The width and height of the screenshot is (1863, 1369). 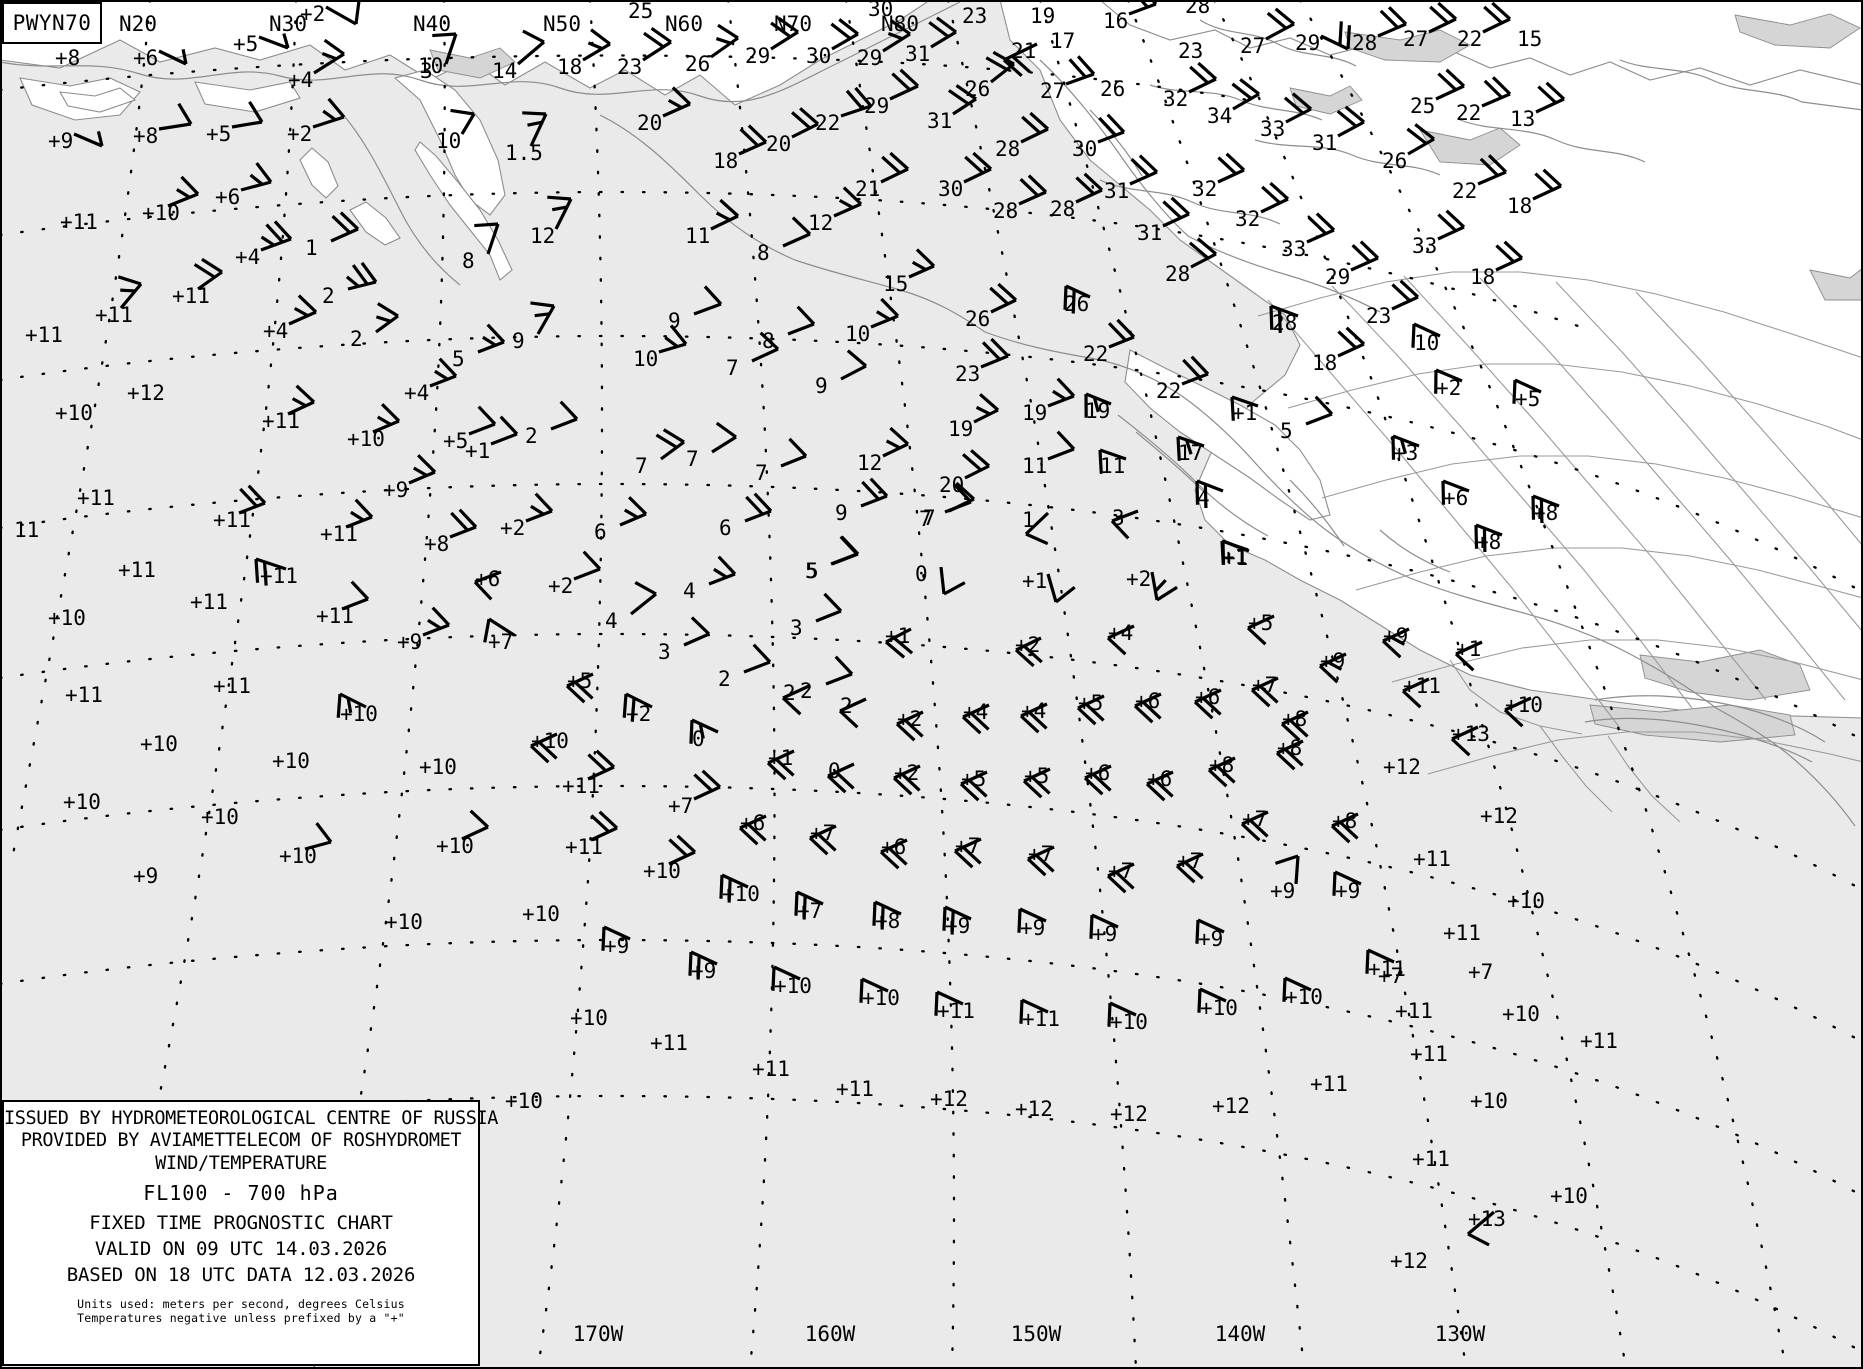 I want to click on temperature-label: 21, so click(x=867, y=189).